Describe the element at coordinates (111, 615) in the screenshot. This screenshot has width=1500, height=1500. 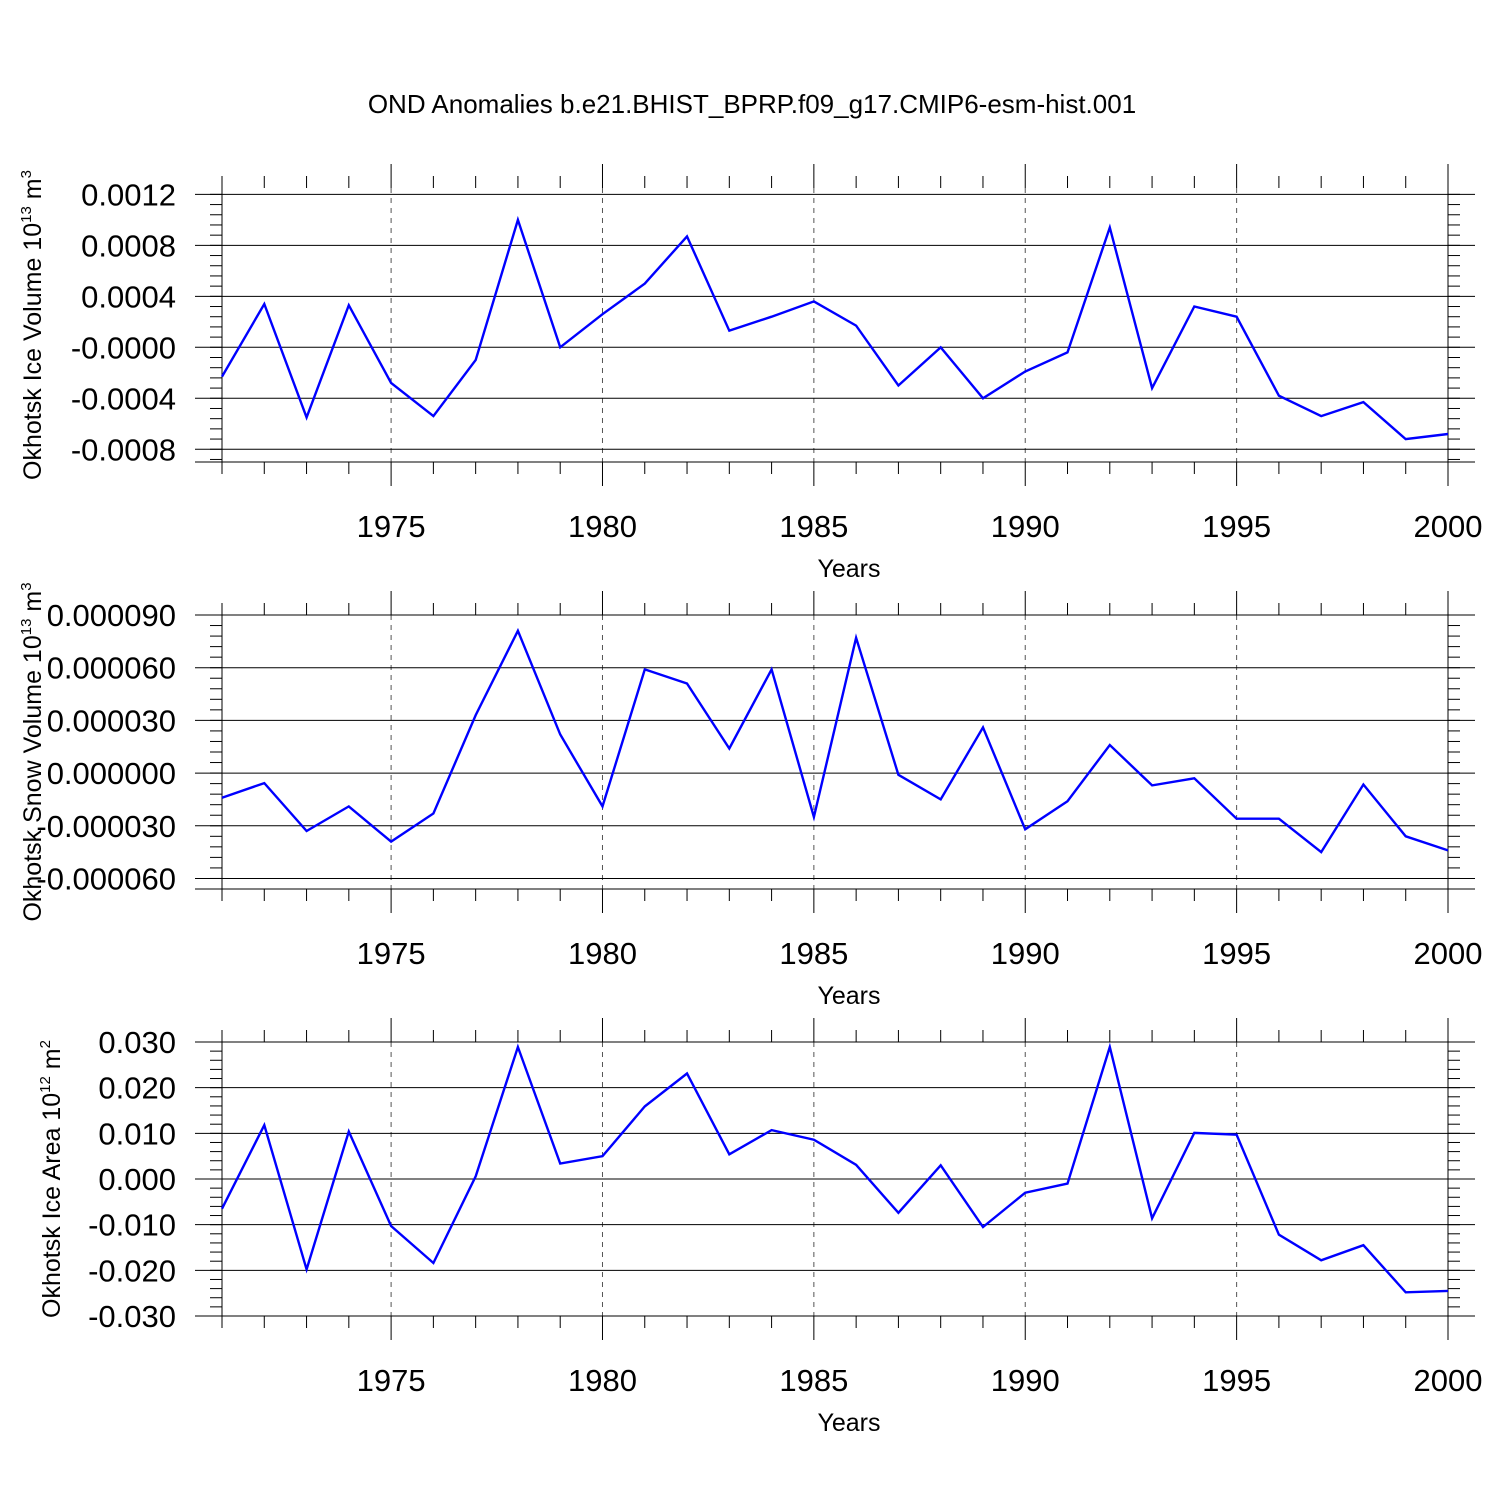
I see `y-tick-label: 0.000090` at that location.